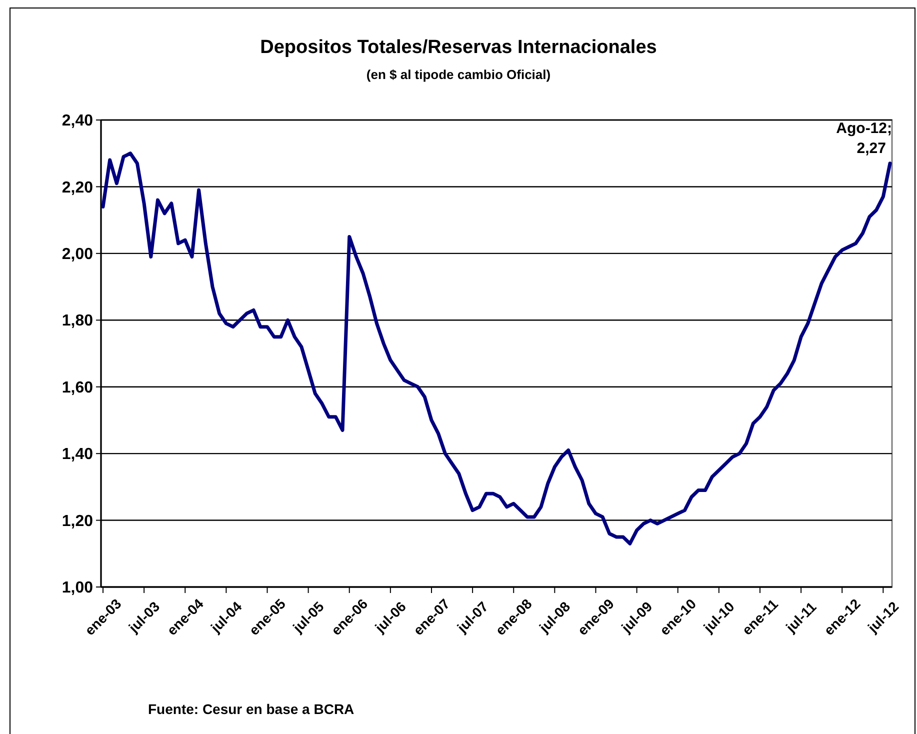 This screenshot has width=917, height=734. What do you see at coordinates (458, 74) in the screenshot?
I see `chart-subtitle: (en $ al tipode cambio Oficial)` at bounding box center [458, 74].